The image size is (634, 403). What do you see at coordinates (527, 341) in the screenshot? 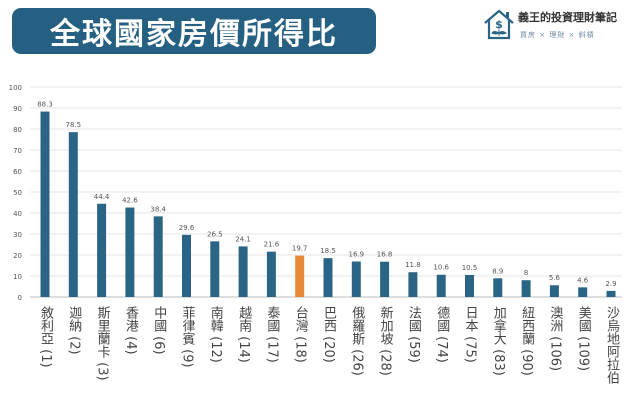
I see `x-tick-label: 紐西蘭 (90)` at bounding box center [527, 341].